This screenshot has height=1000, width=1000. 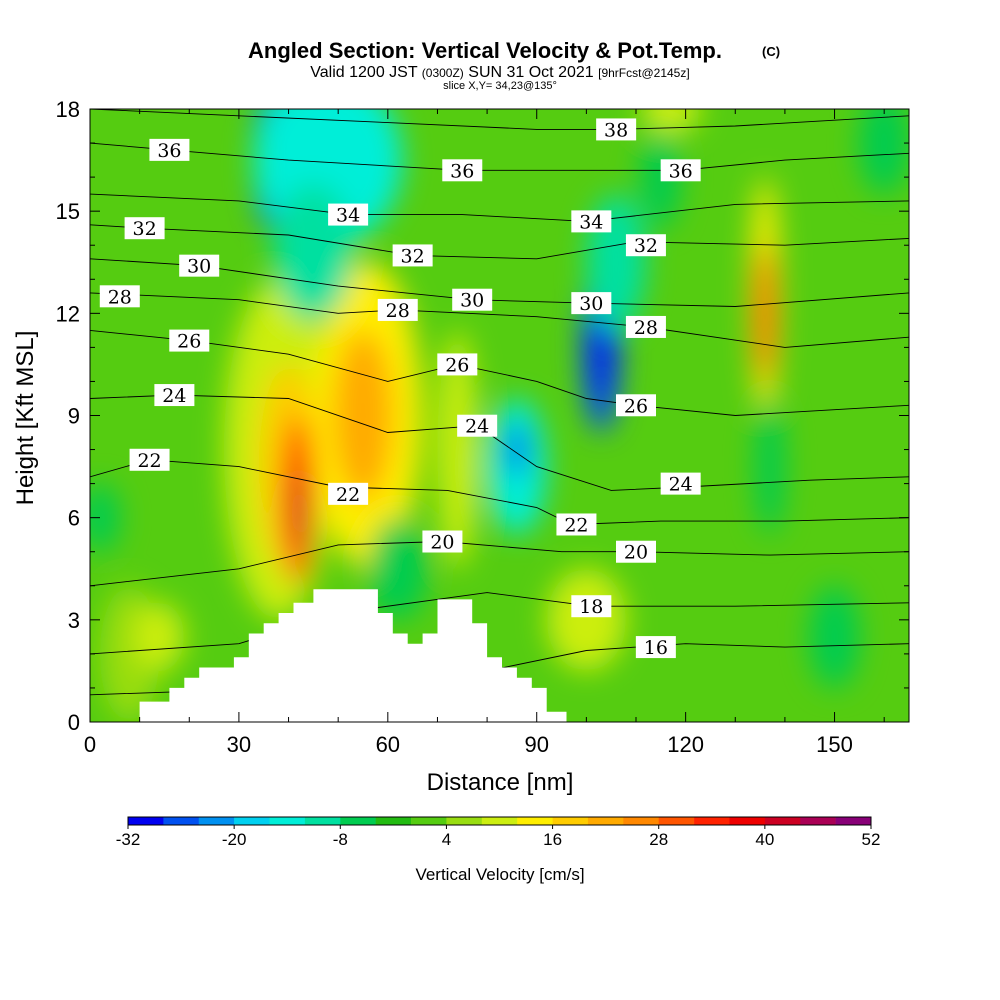 I want to click on valid-date: SUN 31 Oct 2021, so click(x=531, y=72).